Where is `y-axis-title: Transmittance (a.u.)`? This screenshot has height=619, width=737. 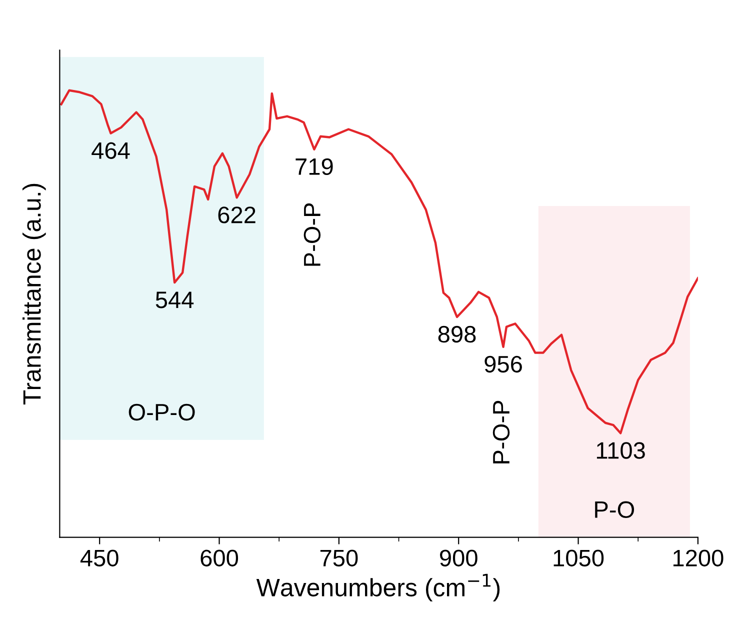
y-axis-title: Transmittance (a.u.) is located at coordinates (34, 294).